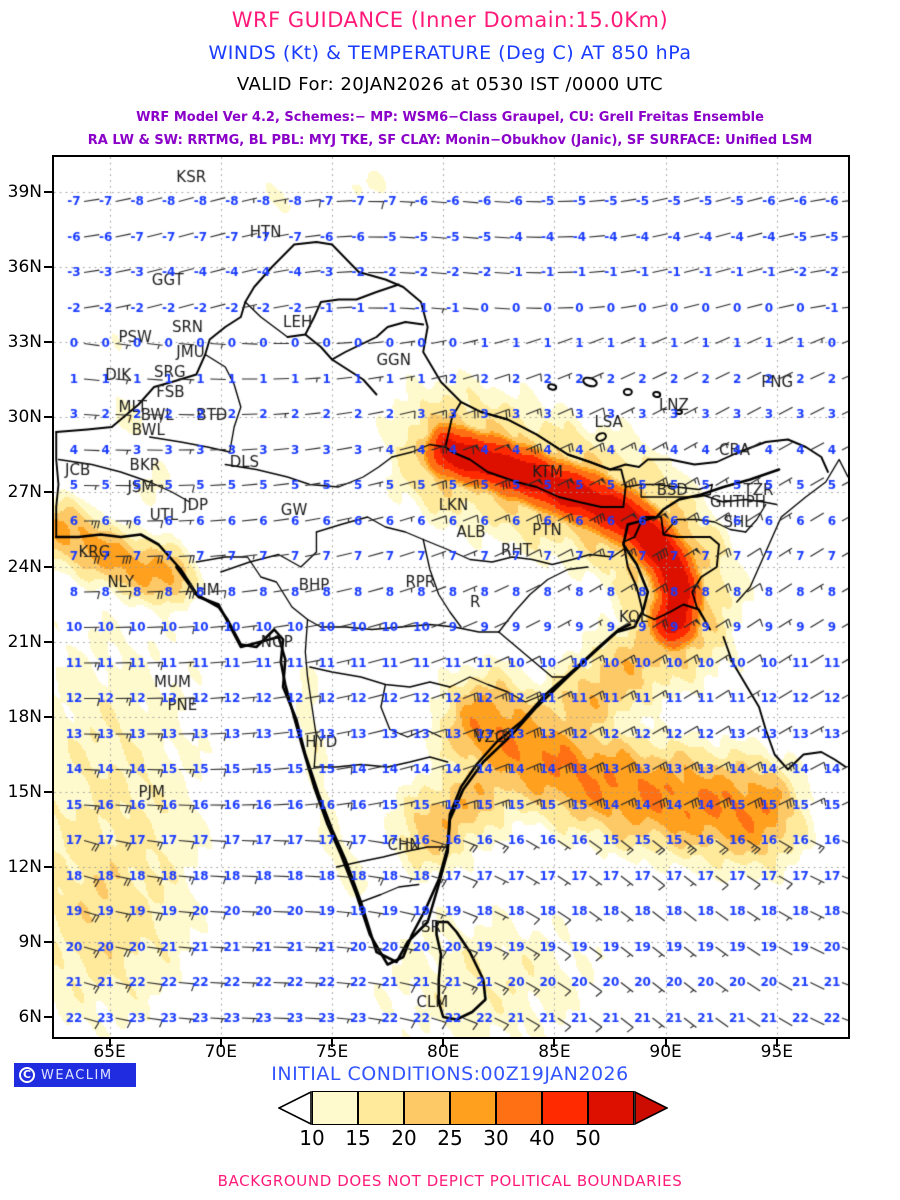  Describe the element at coordinates (496, 1138) in the screenshot. I see `colorbar-tick: 30` at that location.